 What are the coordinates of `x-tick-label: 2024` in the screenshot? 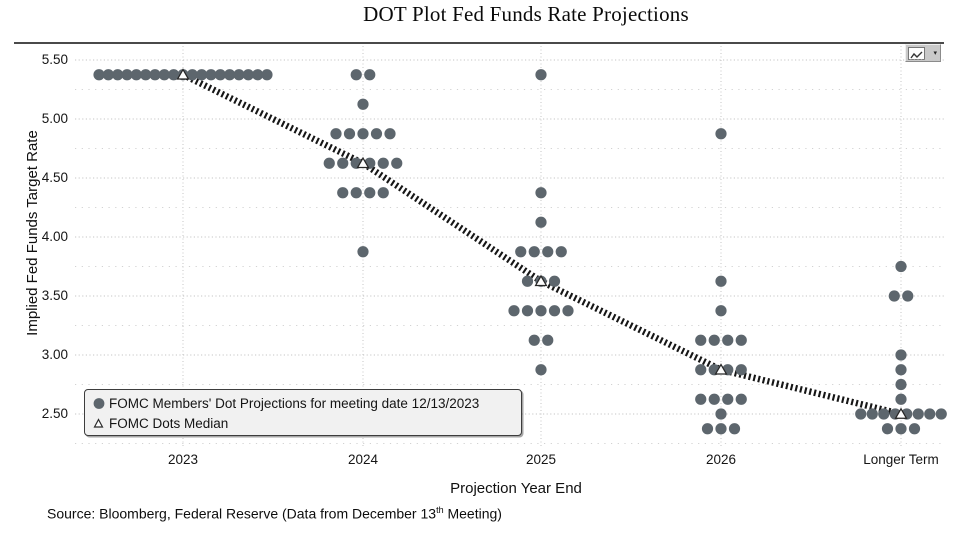 It's located at (363, 459).